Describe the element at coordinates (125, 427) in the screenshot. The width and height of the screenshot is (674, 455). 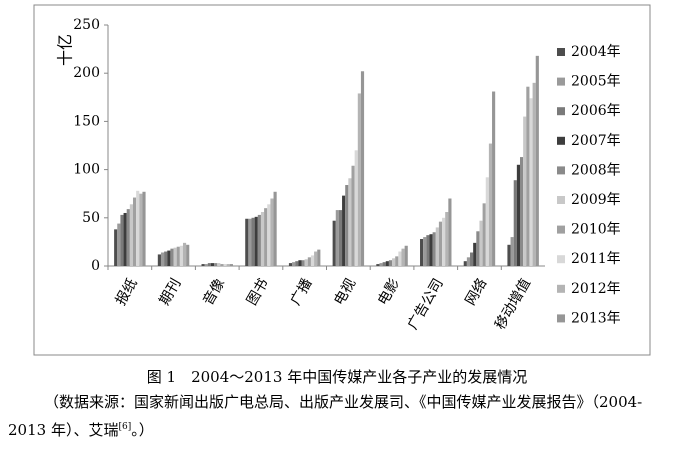
I see `source-ref: [6]` at that location.